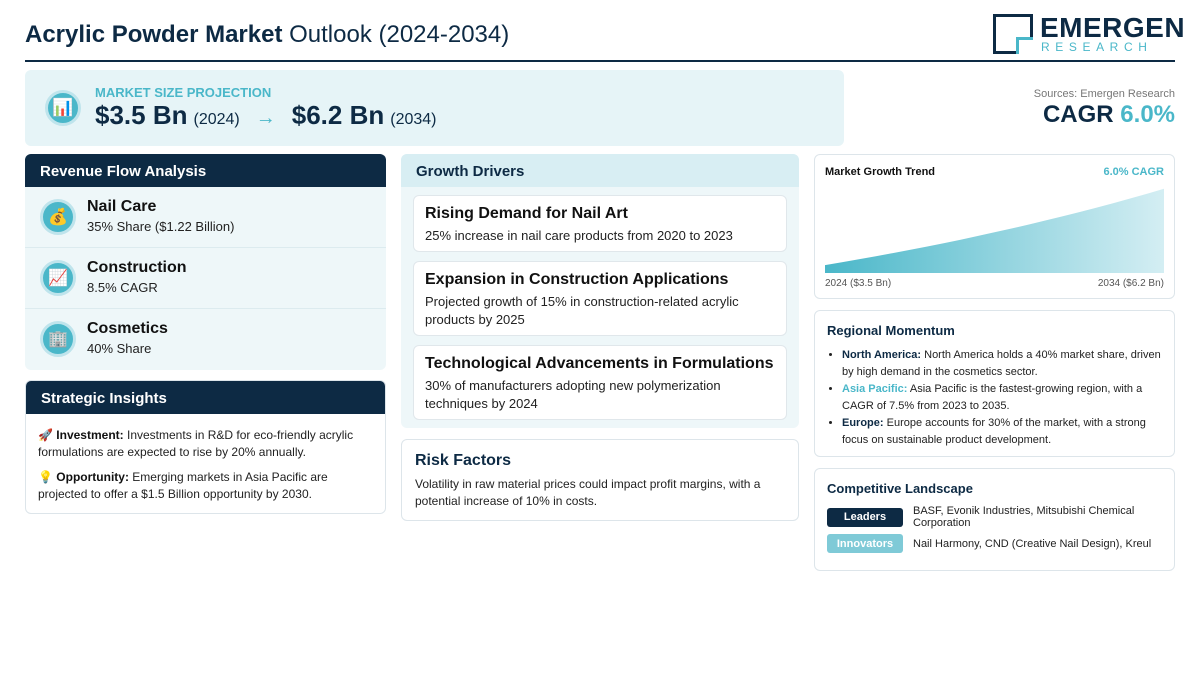 This screenshot has height=700, width=1200. Describe the element at coordinates (1113, 27) in the screenshot. I see `logo-name: EMERGEN` at that location.